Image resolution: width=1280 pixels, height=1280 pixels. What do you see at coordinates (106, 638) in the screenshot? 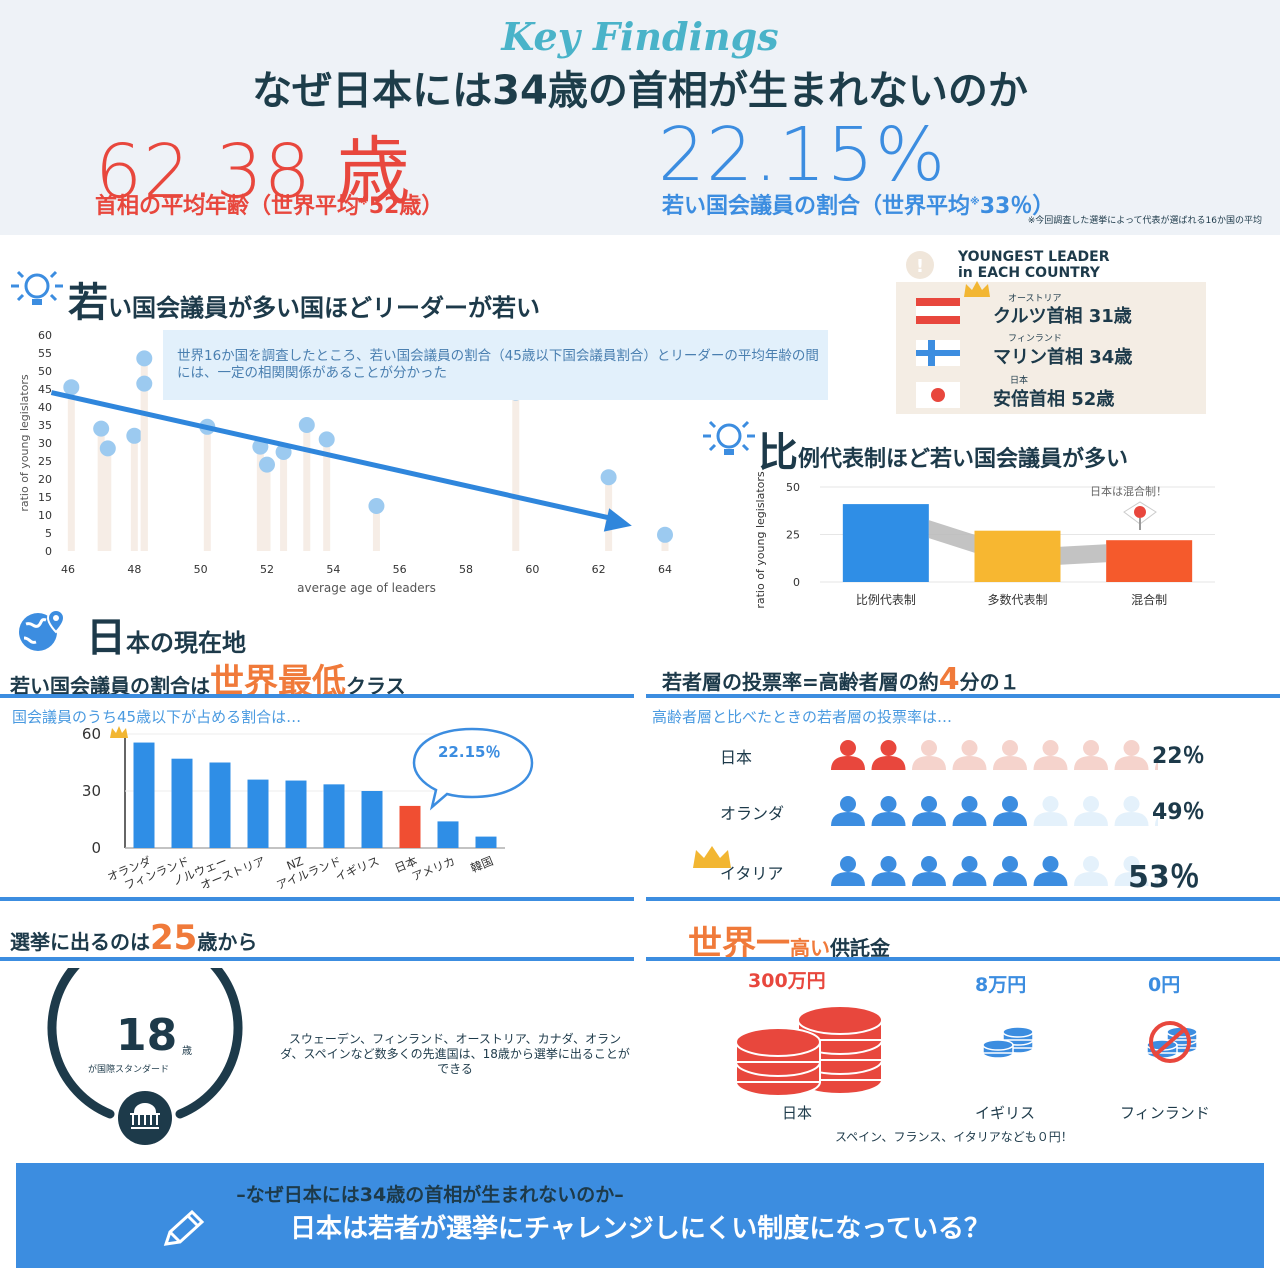
I see `title-initial: 日` at bounding box center [106, 638].